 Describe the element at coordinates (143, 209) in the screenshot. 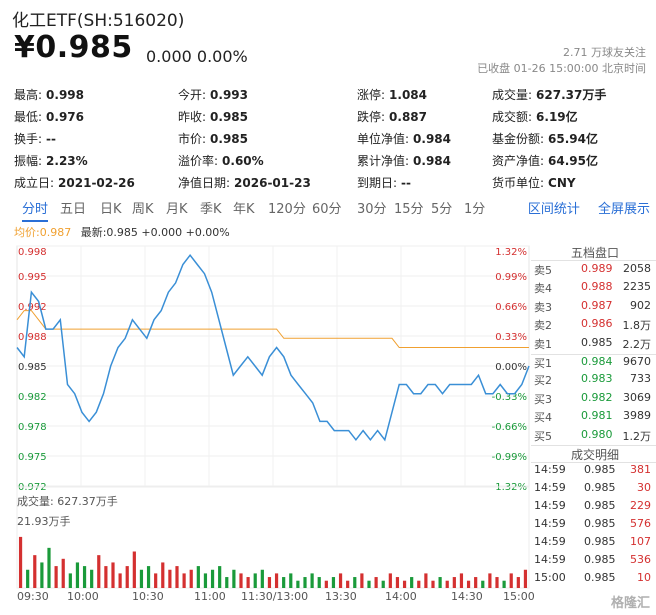

I see `tab-3: 周K` at that location.